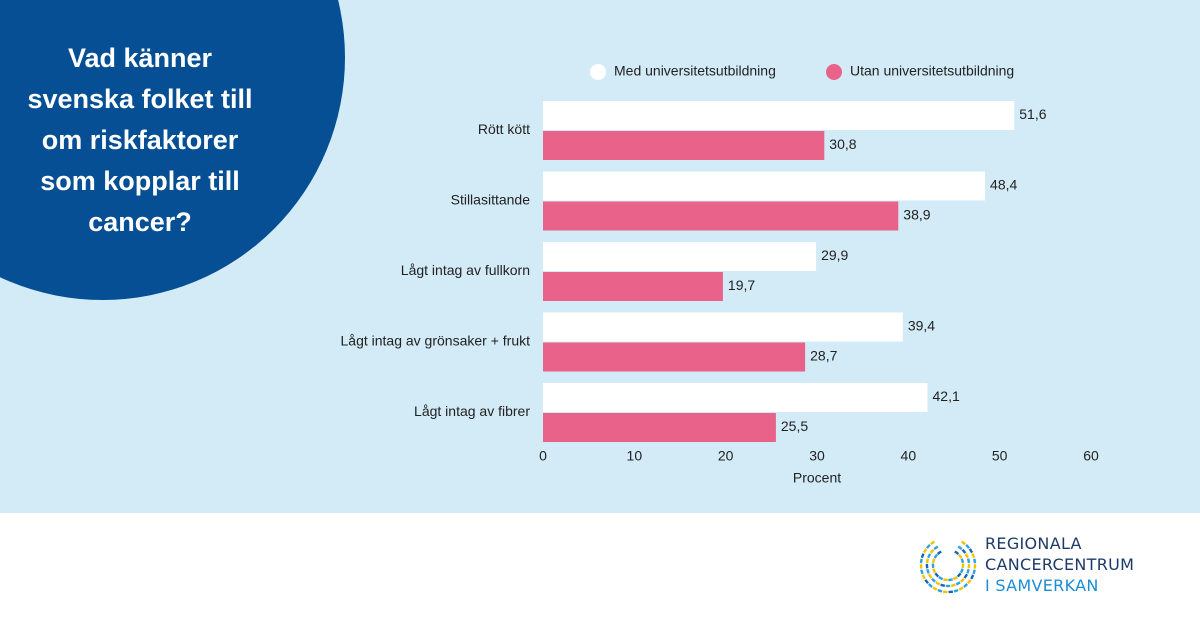 This screenshot has height=627, width=1200. What do you see at coordinates (916, 215) in the screenshot?
I see `data-label: 38,9` at bounding box center [916, 215].